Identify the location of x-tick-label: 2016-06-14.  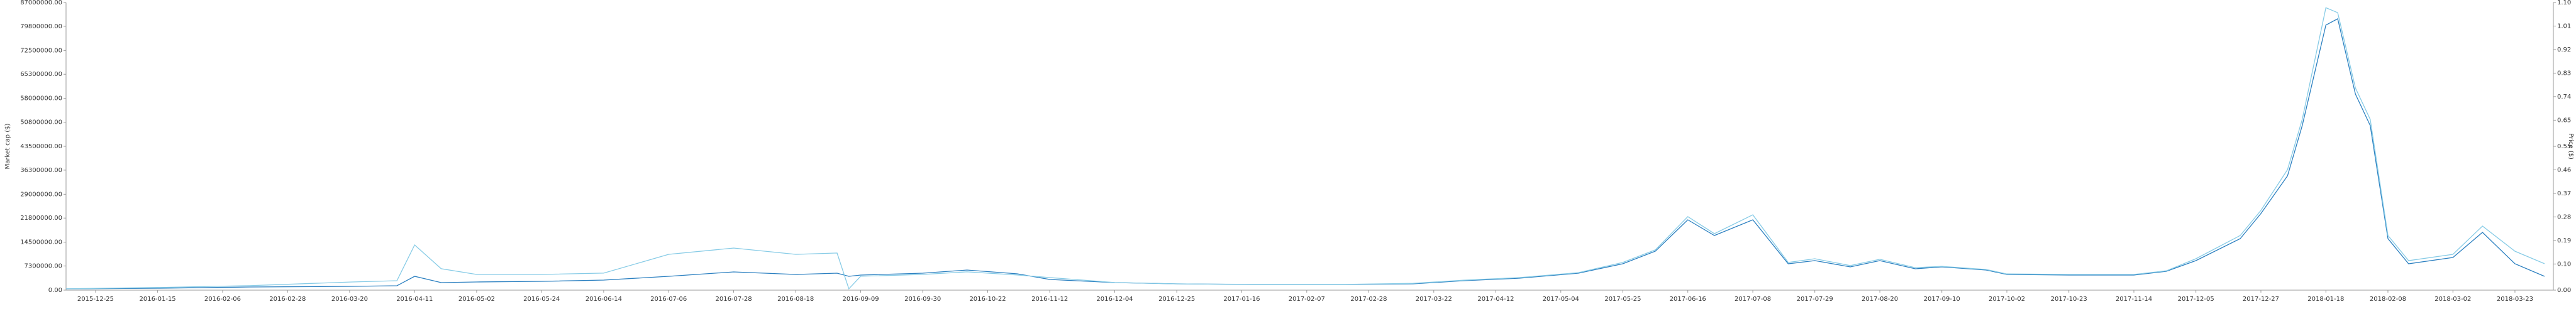
(604, 299).